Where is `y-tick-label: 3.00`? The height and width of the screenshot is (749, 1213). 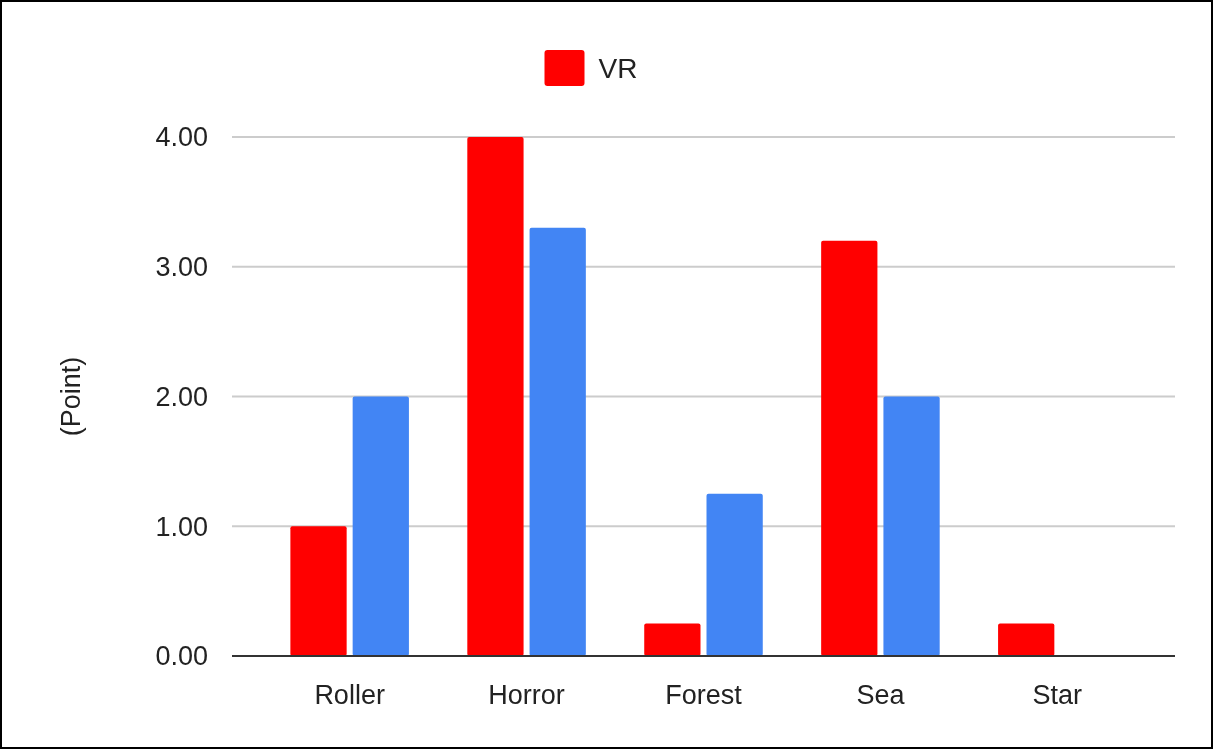 y-tick-label: 3.00 is located at coordinates (181, 267).